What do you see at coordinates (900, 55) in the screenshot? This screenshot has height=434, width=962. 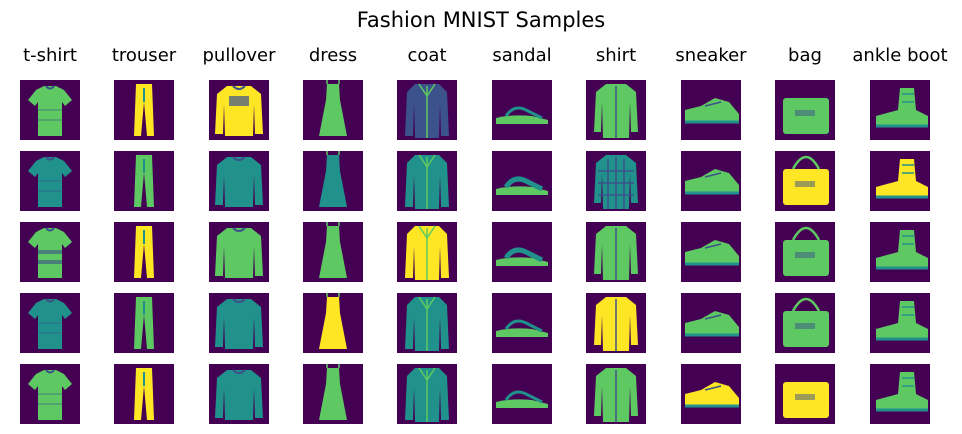 I see `class-label-boot: ankle boot` at bounding box center [900, 55].